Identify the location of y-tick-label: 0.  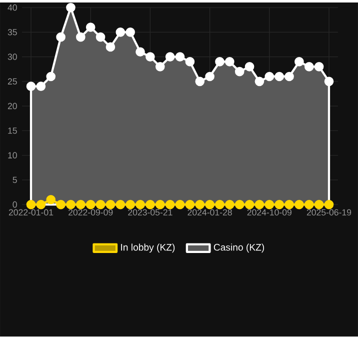
(14, 205).